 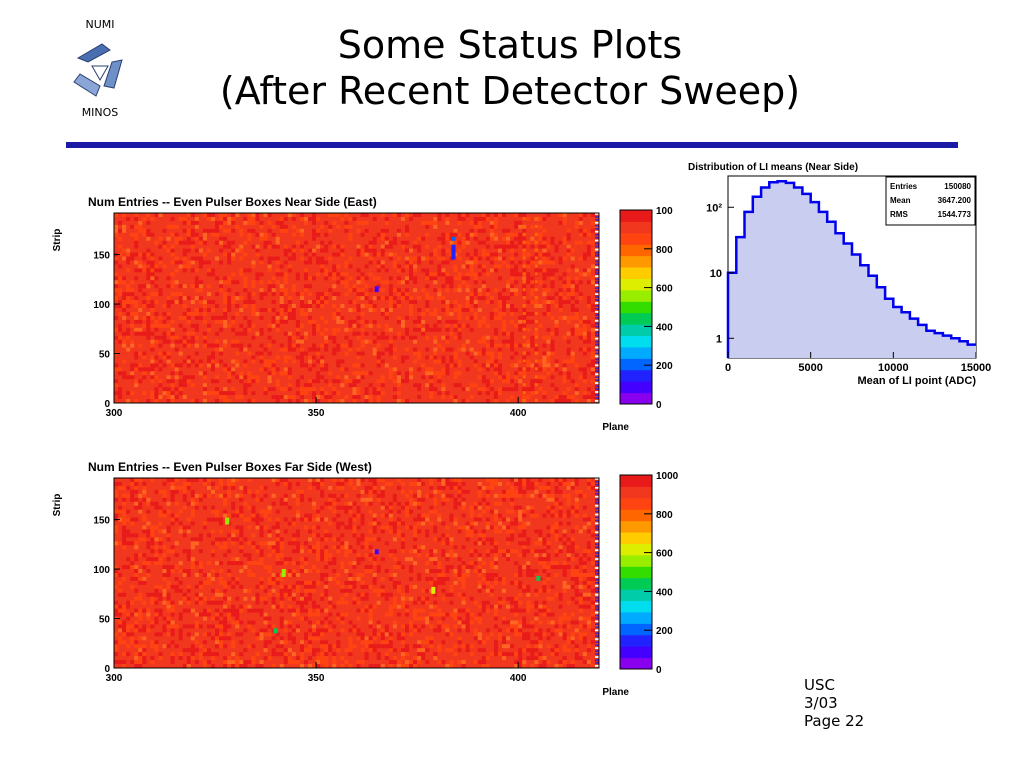 What do you see at coordinates (597, 279) in the screenshot?
I see `heatmap-edge-cell` at bounding box center [597, 279].